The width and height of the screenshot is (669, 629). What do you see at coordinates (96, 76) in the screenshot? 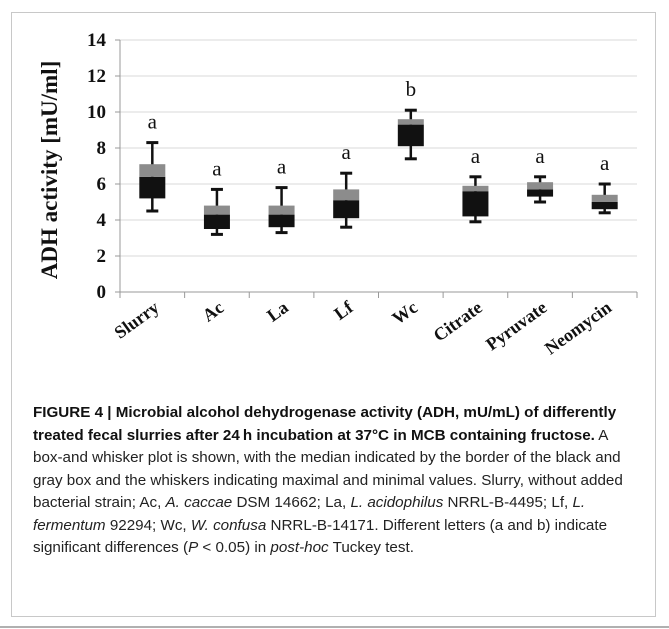
I see `y-tick-label: 12` at bounding box center [96, 76].